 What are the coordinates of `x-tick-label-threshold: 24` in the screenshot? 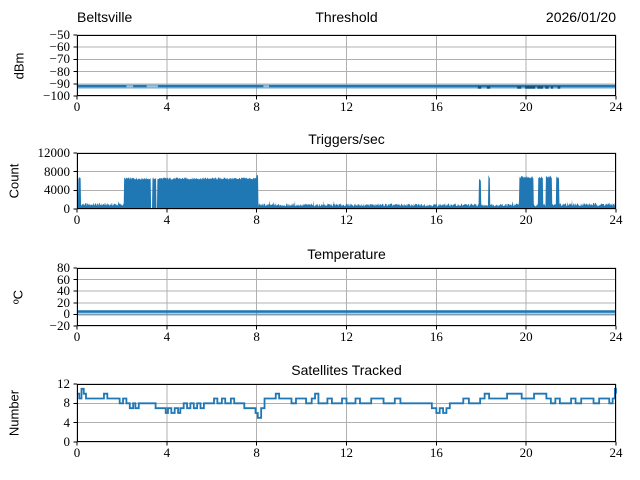 It's located at (616, 106).